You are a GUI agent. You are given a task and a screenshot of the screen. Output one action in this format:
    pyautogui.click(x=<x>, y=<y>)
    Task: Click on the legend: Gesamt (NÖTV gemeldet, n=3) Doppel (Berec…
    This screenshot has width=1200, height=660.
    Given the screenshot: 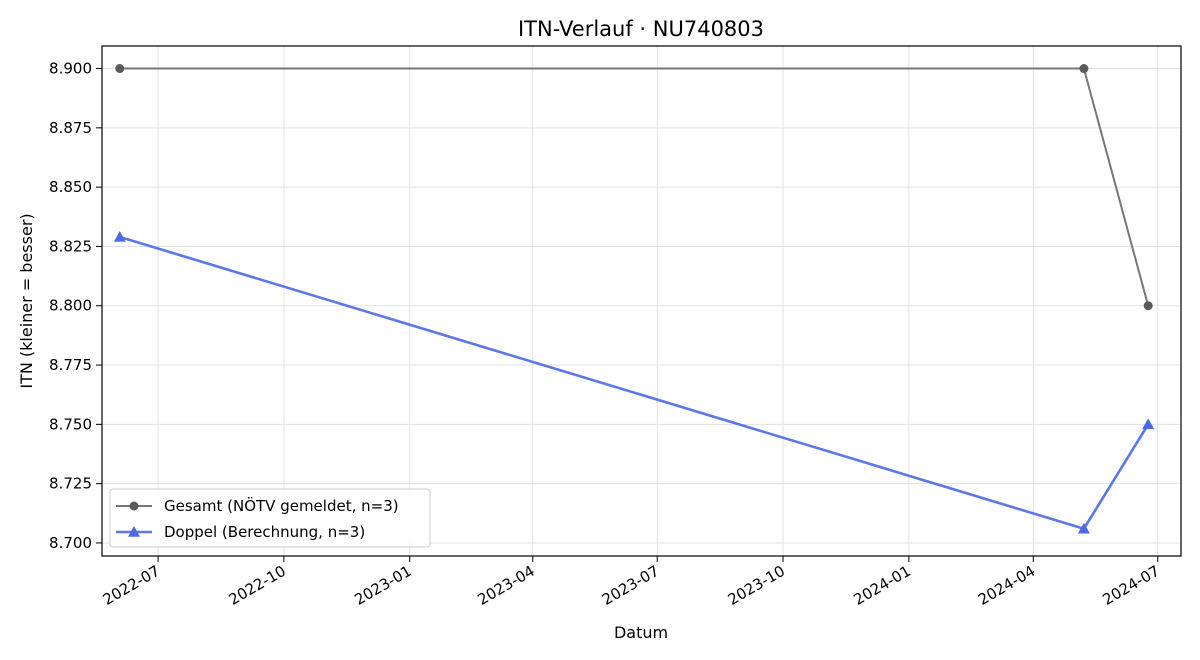 What is the action you would take?
    pyautogui.click(x=270, y=518)
    